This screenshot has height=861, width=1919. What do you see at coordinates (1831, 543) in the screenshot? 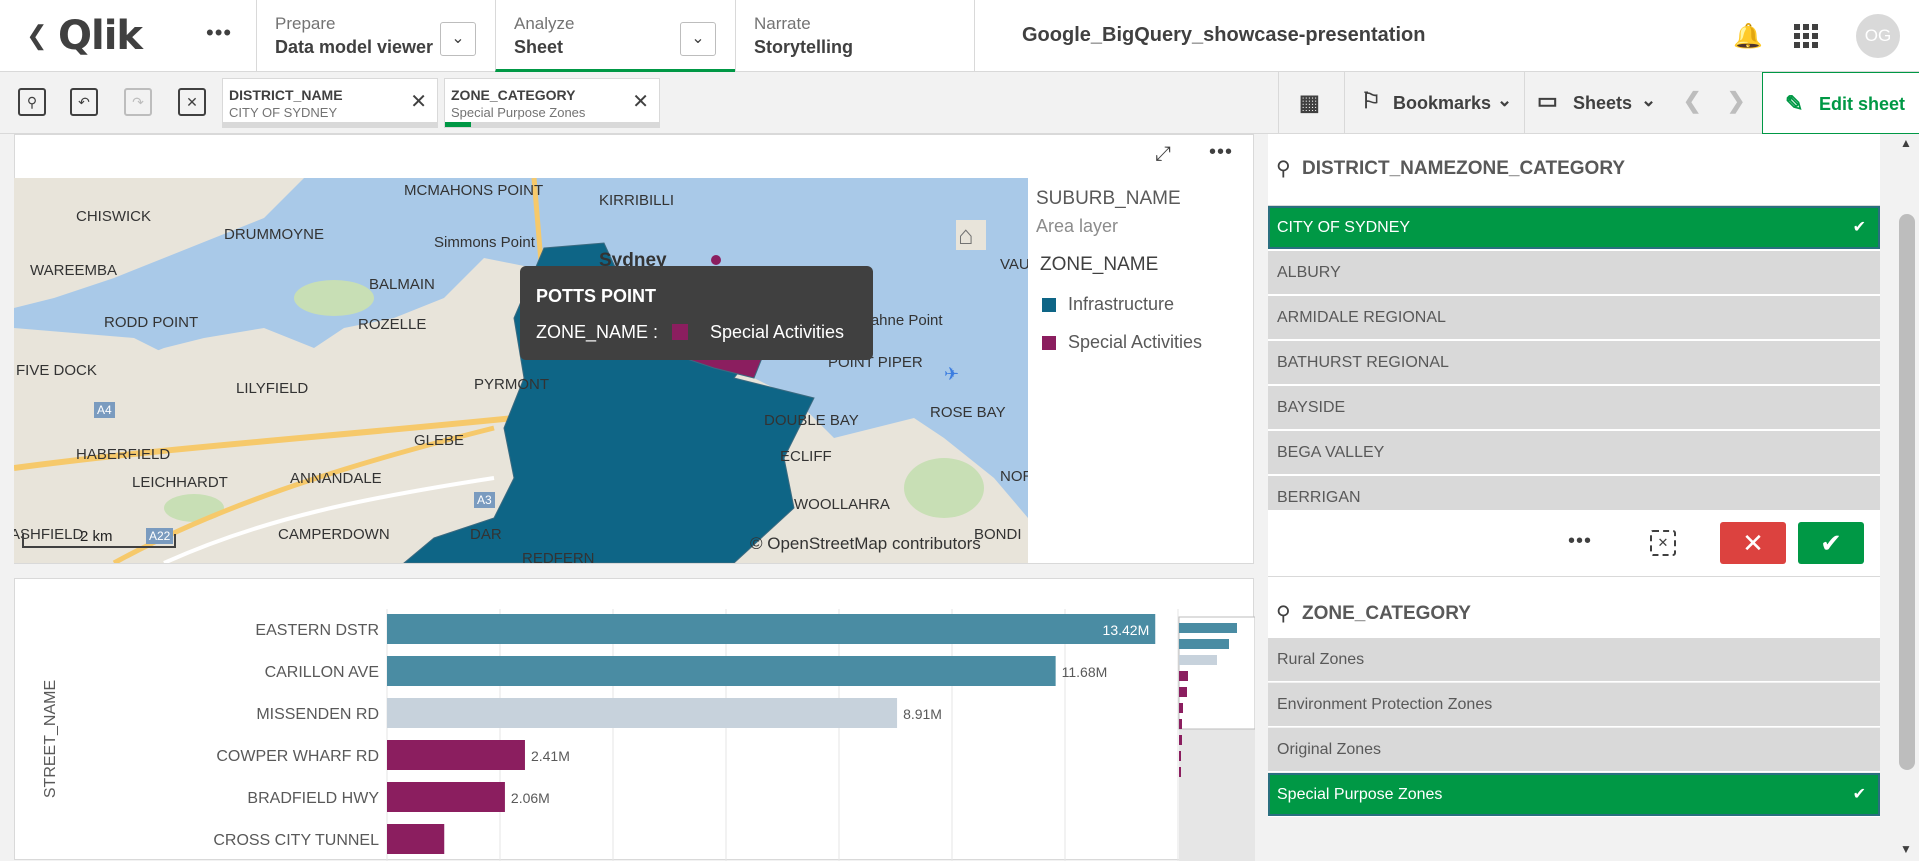
I see `confirm-selection-button: ✔` at bounding box center [1831, 543].